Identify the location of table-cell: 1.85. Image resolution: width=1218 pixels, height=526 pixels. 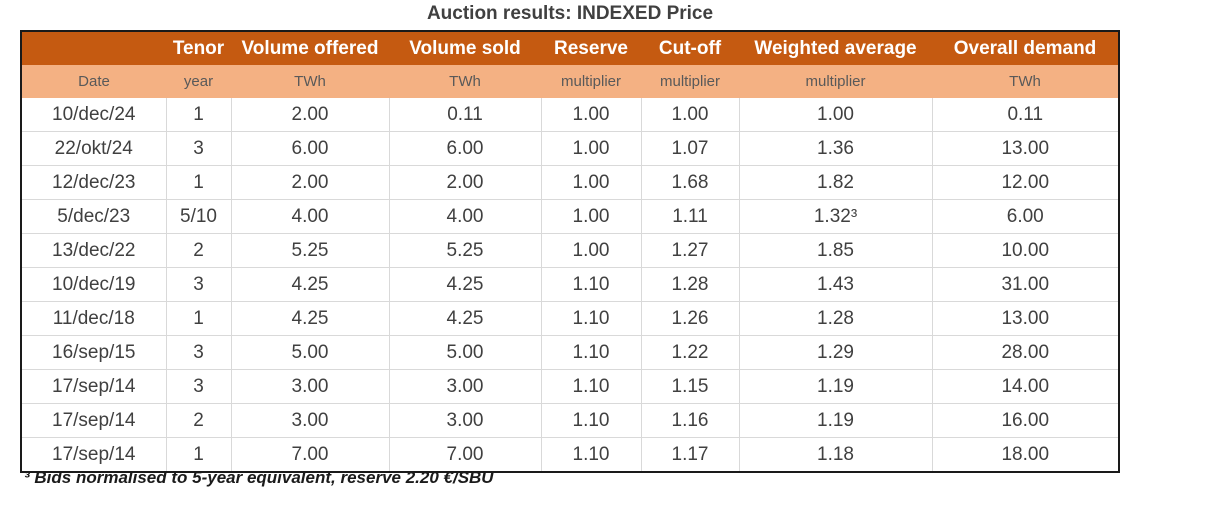
(835, 250).